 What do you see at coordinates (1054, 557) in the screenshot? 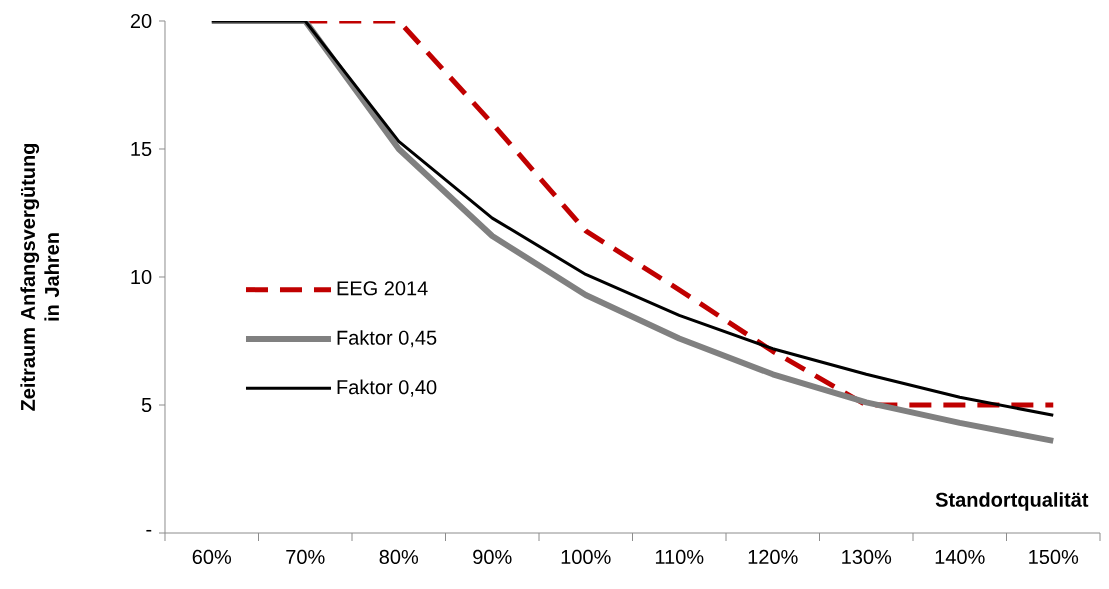
I see `x-tick-label: 150%` at bounding box center [1054, 557].